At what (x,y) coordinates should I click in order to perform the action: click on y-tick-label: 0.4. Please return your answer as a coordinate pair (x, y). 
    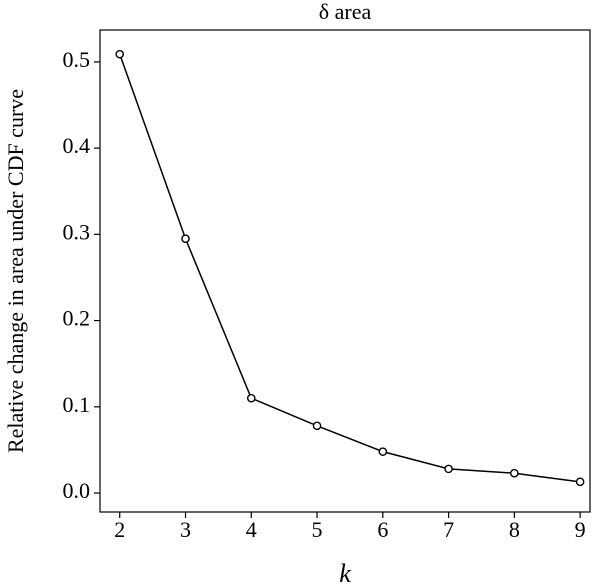
    Looking at the image, I should click on (77, 145).